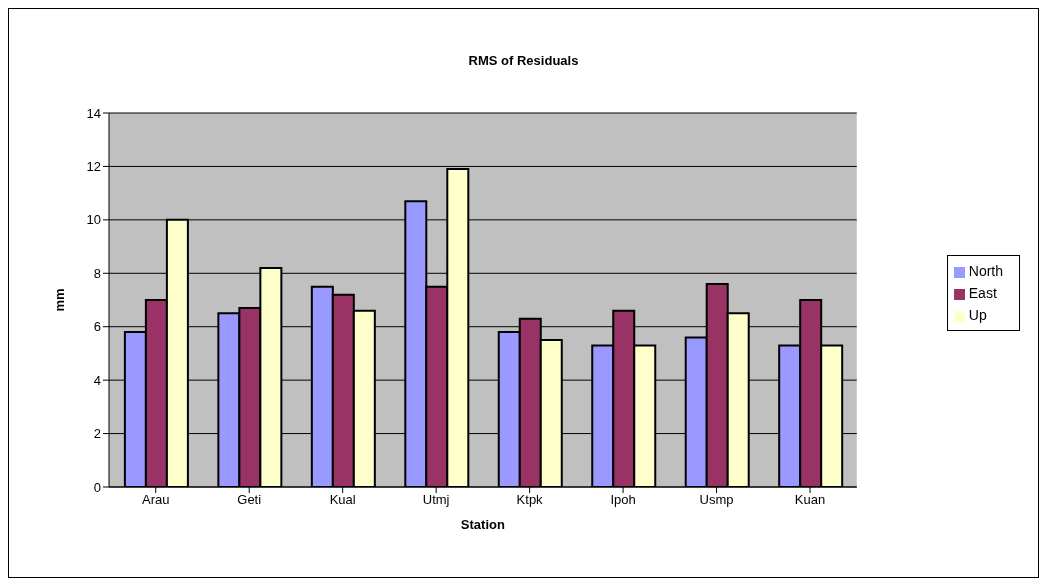 Image resolution: width=1047 pixels, height=586 pixels. I want to click on x-tick-label: Arau, so click(156, 500).